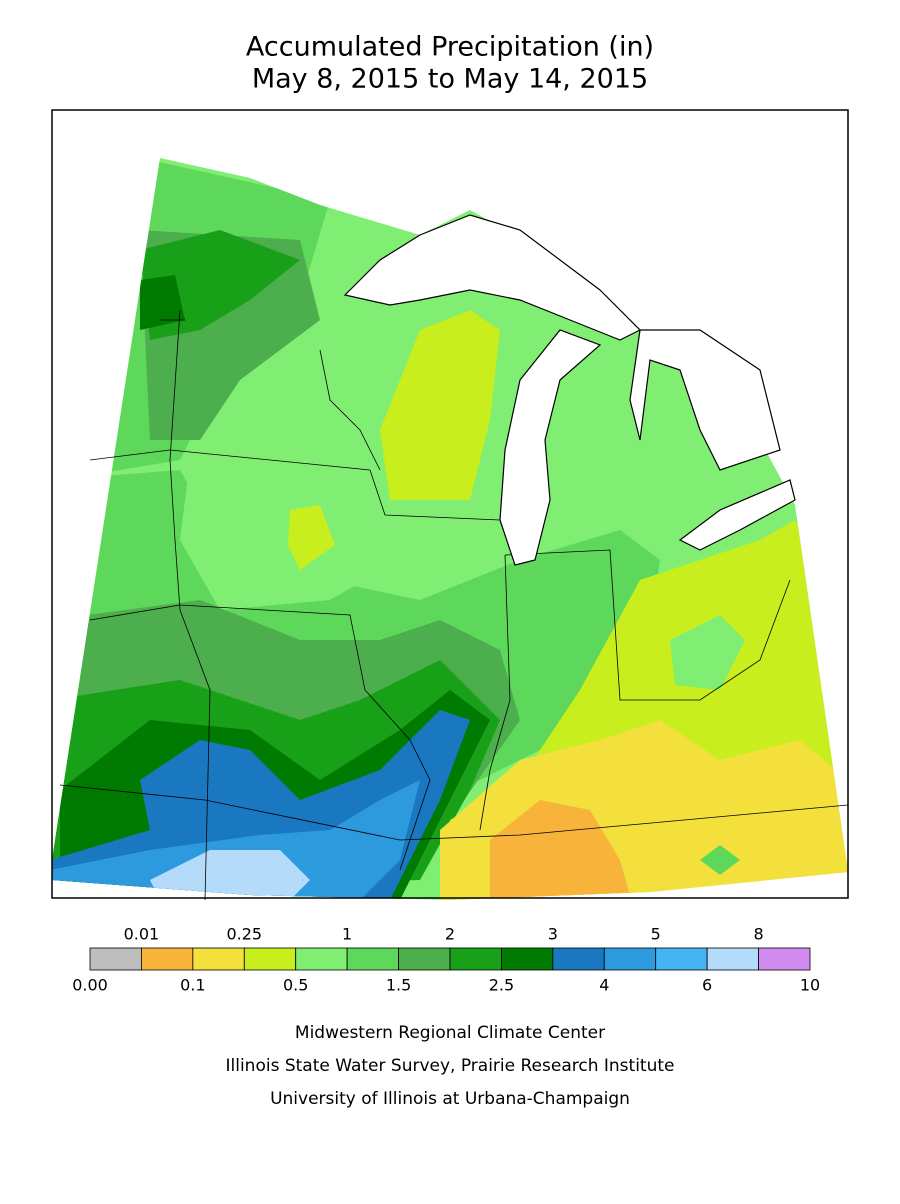  I want to click on legend-label: 0.25, so click(244, 934).